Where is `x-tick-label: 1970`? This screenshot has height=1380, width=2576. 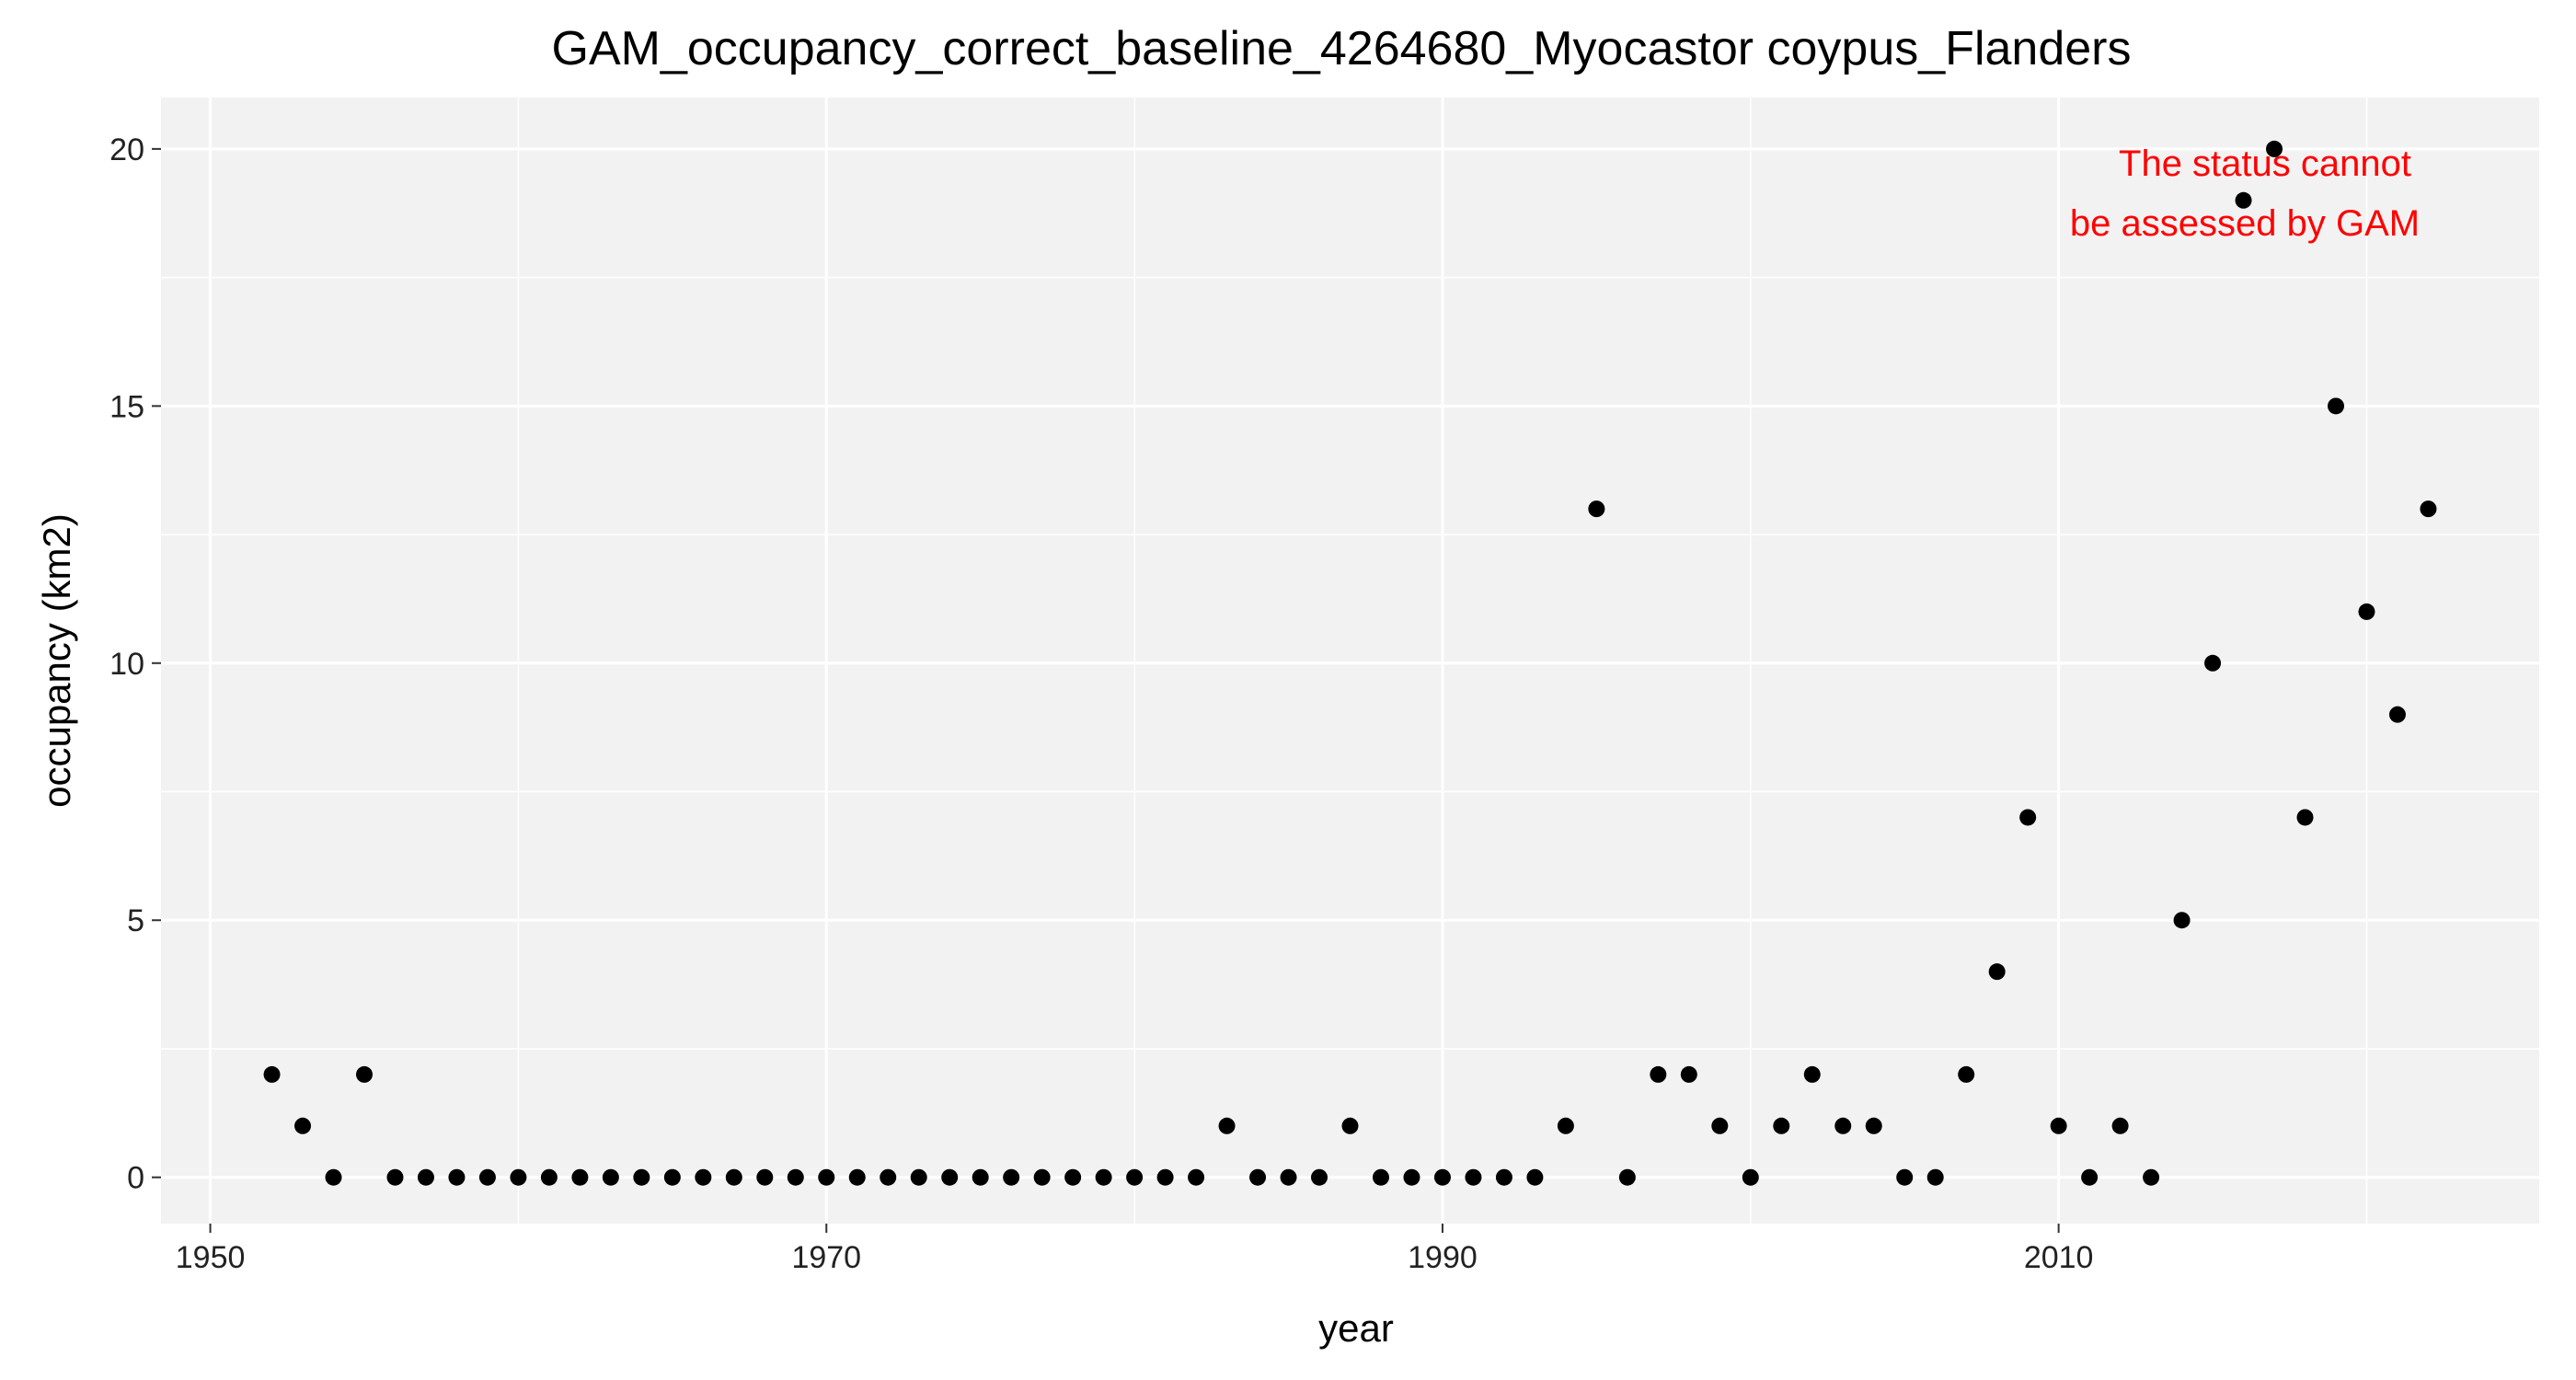
x-tick-label: 1970 is located at coordinates (826, 1257).